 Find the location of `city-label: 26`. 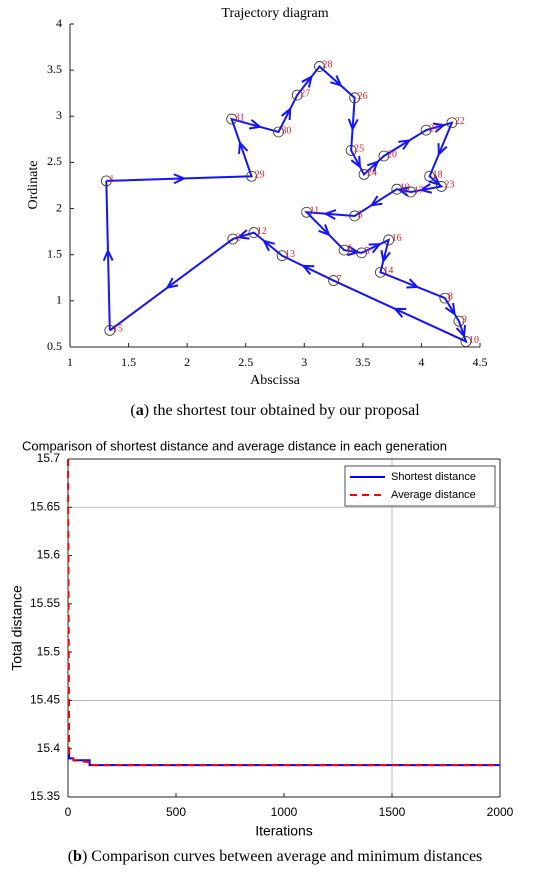

city-label: 26 is located at coordinates (363, 96).